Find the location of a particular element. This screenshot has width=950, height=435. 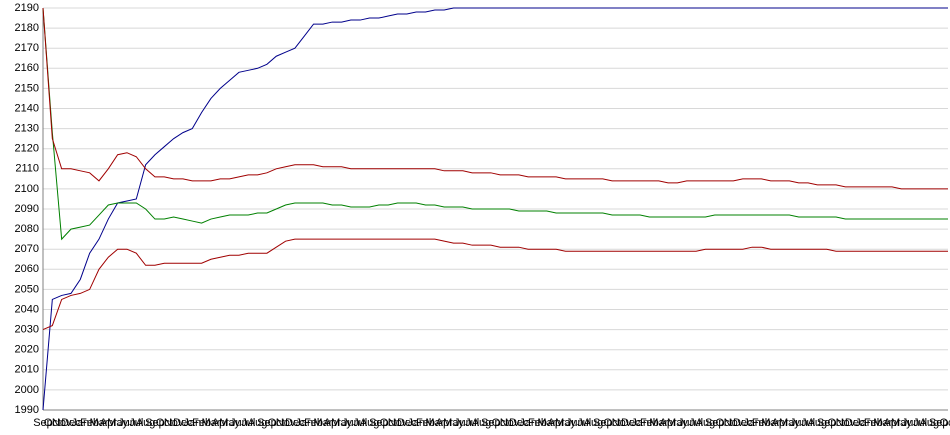

y-tick-label: 2090 is located at coordinates (27, 209).